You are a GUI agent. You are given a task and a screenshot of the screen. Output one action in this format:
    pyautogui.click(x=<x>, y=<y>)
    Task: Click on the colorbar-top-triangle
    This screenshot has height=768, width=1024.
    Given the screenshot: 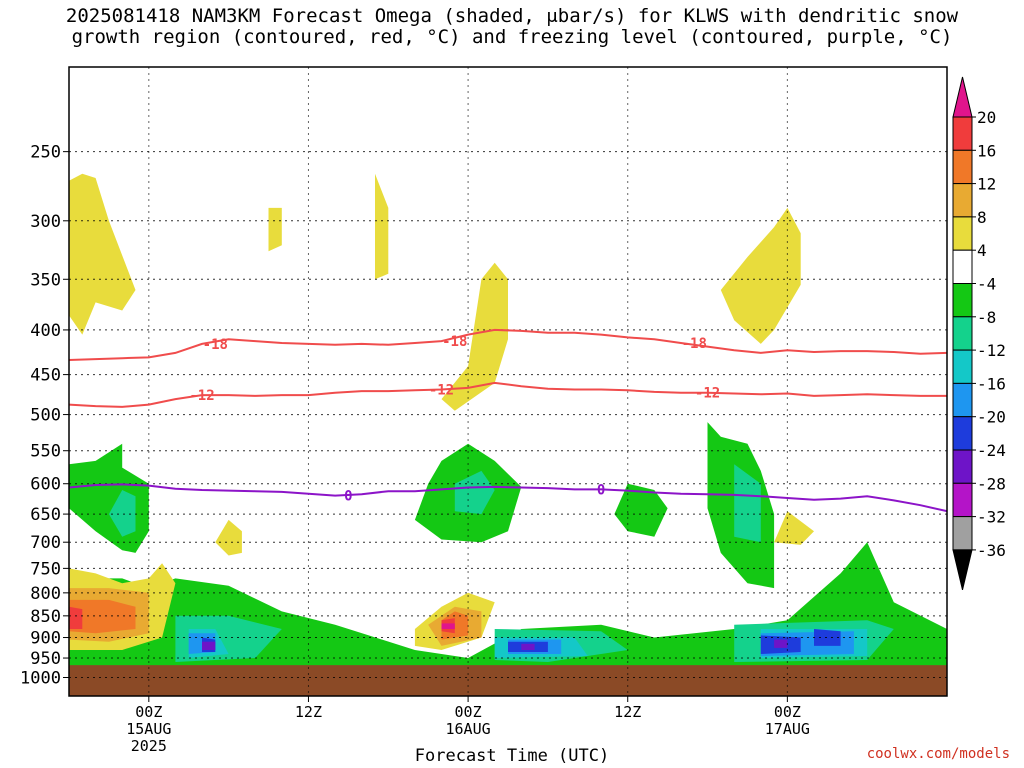 What is the action you would take?
    pyautogui.click(x=962, y=97)
    